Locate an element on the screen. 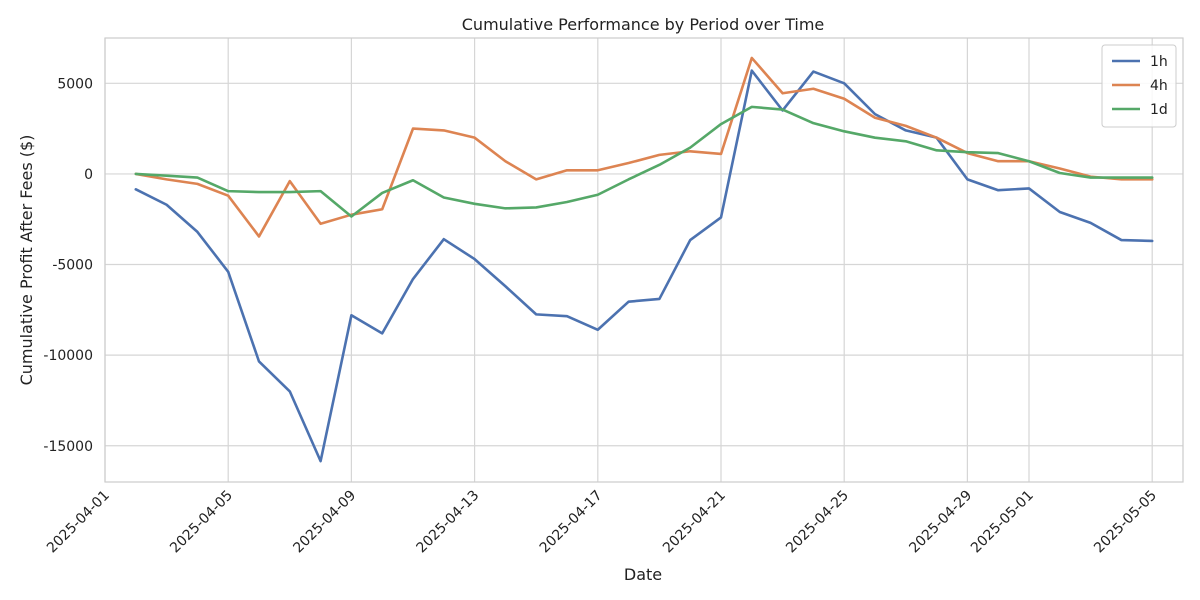  y-tick-label: 5000 is located at coordinates (75, 84).